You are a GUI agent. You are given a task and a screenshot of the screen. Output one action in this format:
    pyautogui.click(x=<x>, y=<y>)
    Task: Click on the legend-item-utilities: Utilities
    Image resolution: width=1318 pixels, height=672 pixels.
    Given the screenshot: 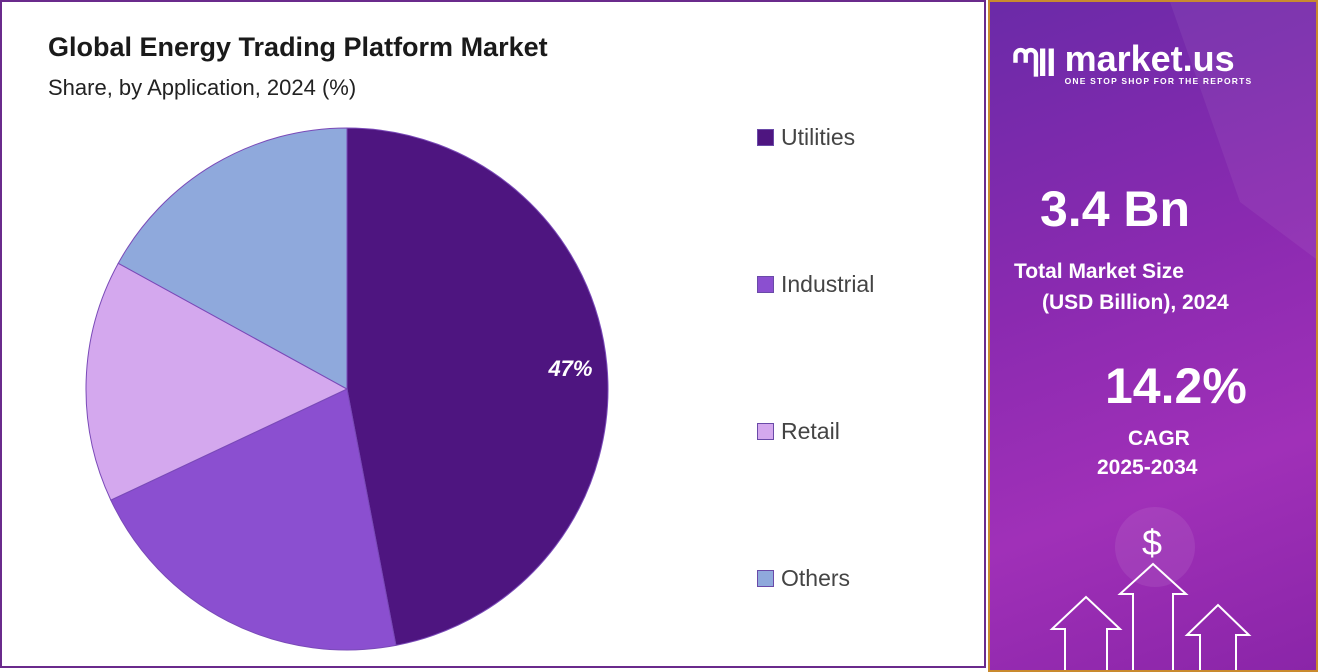 What is the action you would take?
    pyautogui.click(x=806, y=137)
    